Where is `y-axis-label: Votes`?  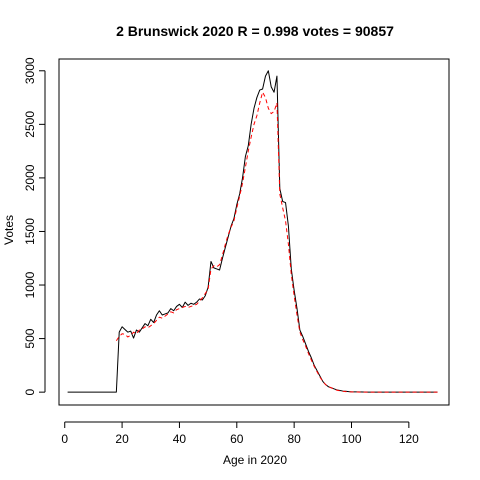 y-axis-label: Votes is located at coordinates (9, 230).